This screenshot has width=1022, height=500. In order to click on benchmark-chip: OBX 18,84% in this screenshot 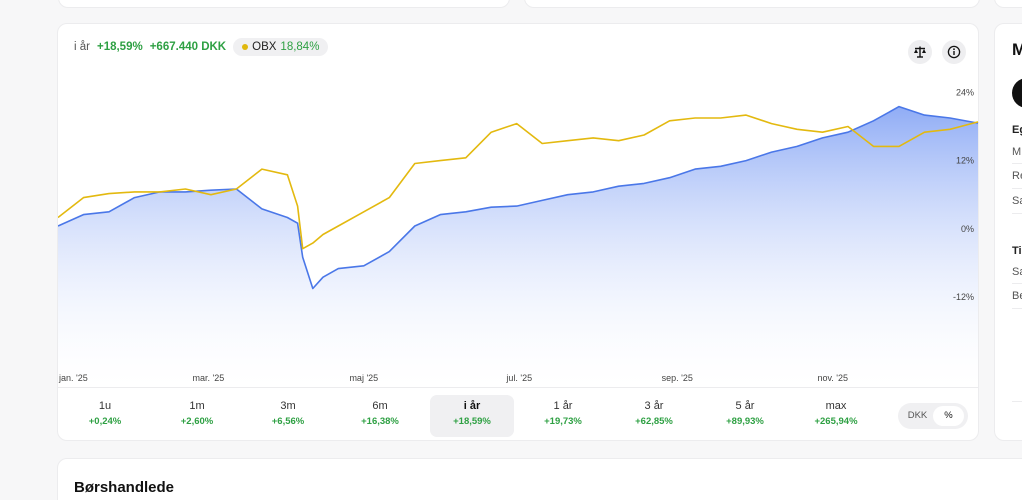, I will do `click(281, 47)`.